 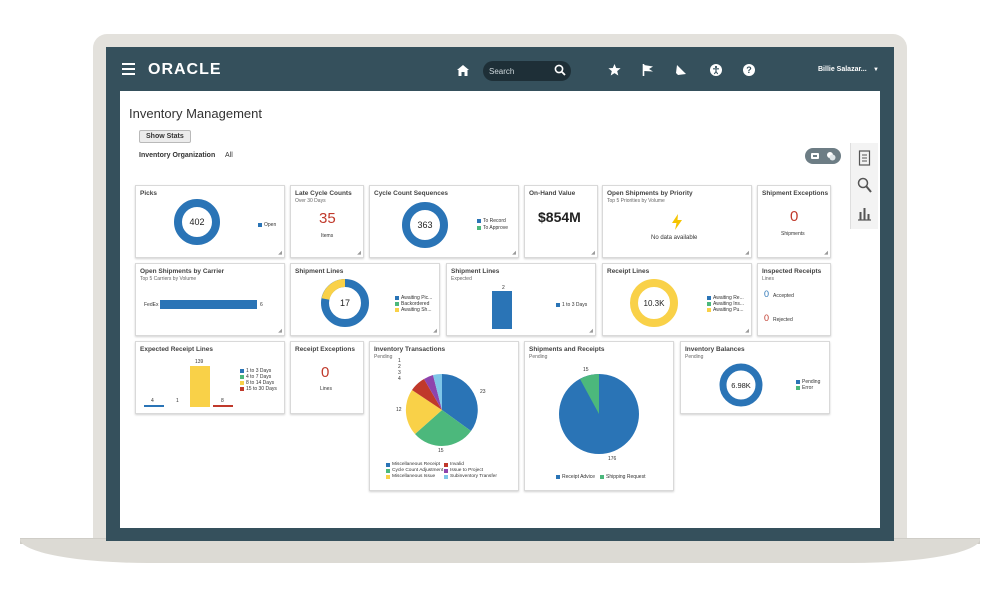 I want to click on receipt-bar-1-3-days, so click(x=154, y=406).